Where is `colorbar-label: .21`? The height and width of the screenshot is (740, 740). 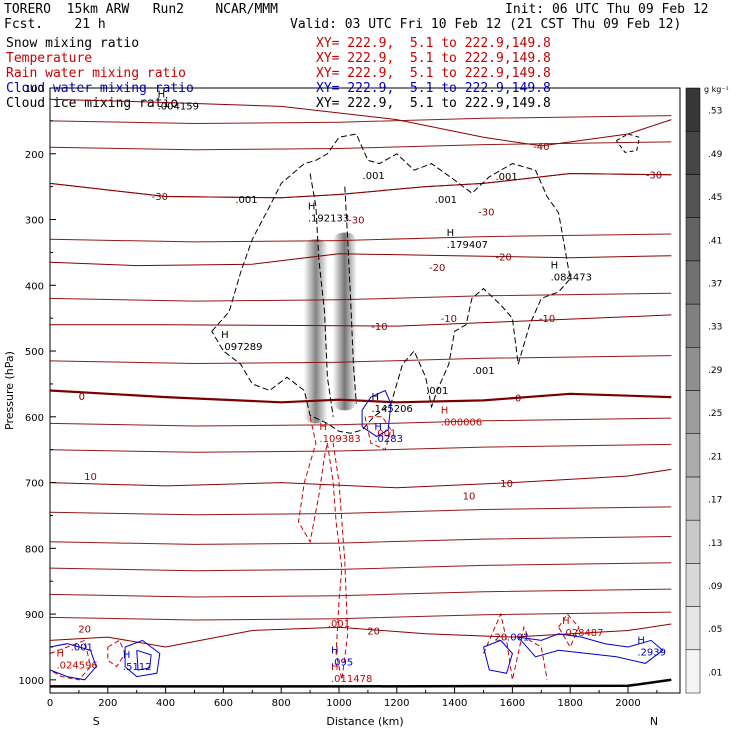
colorbar-label: .21 is located at coordinates (715, 457).